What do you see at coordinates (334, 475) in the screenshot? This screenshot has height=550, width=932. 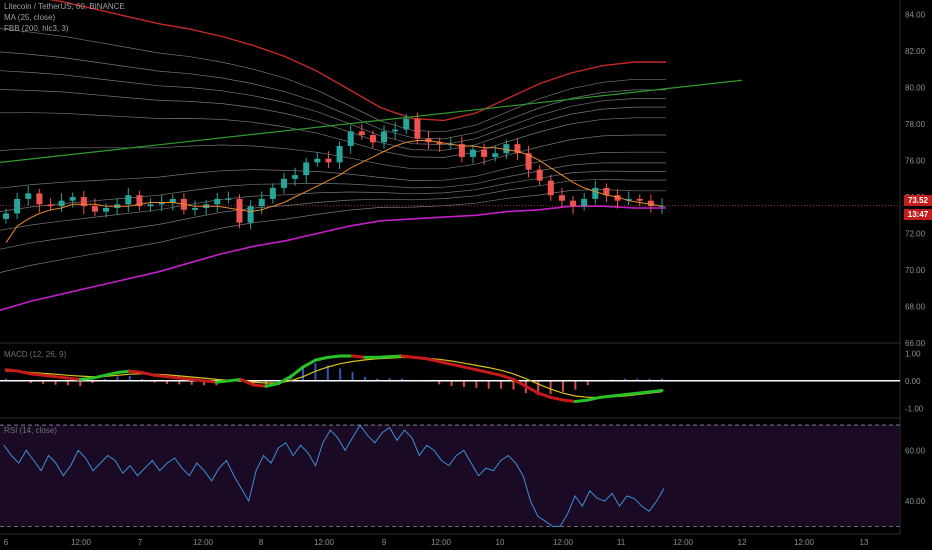 I see `rsi-line` at bounding box center [334, 475].